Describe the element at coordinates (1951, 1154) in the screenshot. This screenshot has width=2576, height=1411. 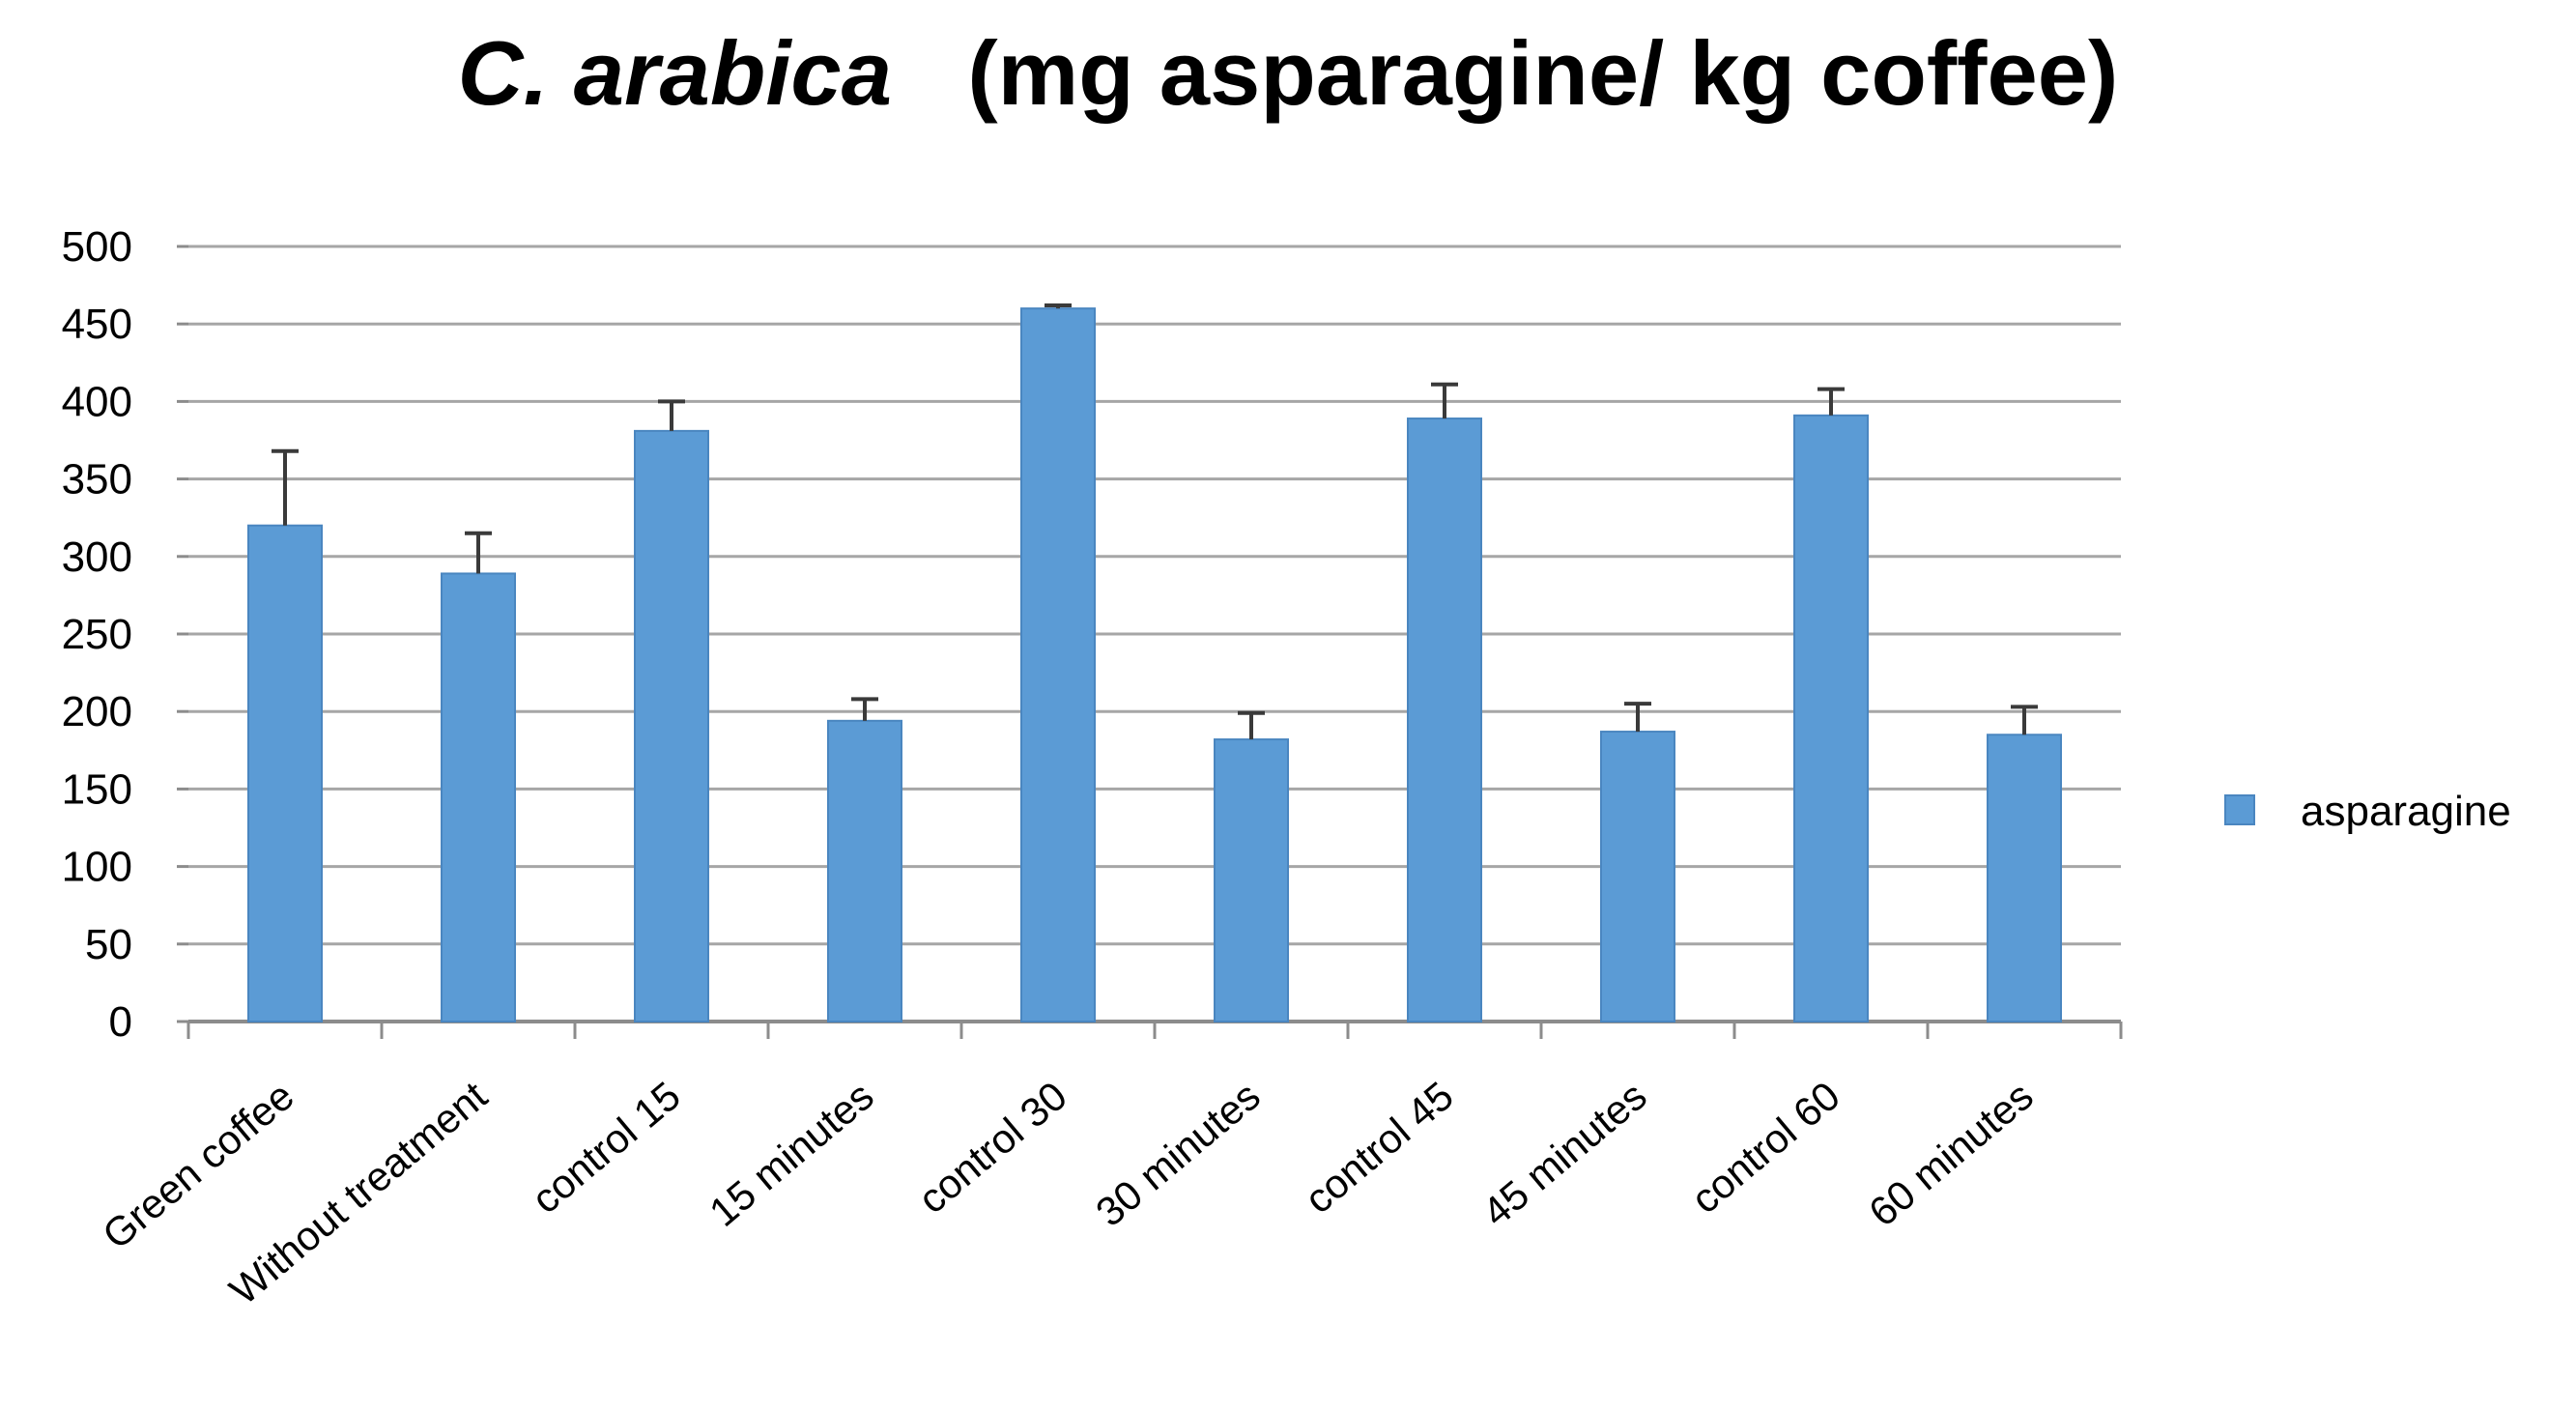
I see `x-tick-label: 60 minutes` at that location.